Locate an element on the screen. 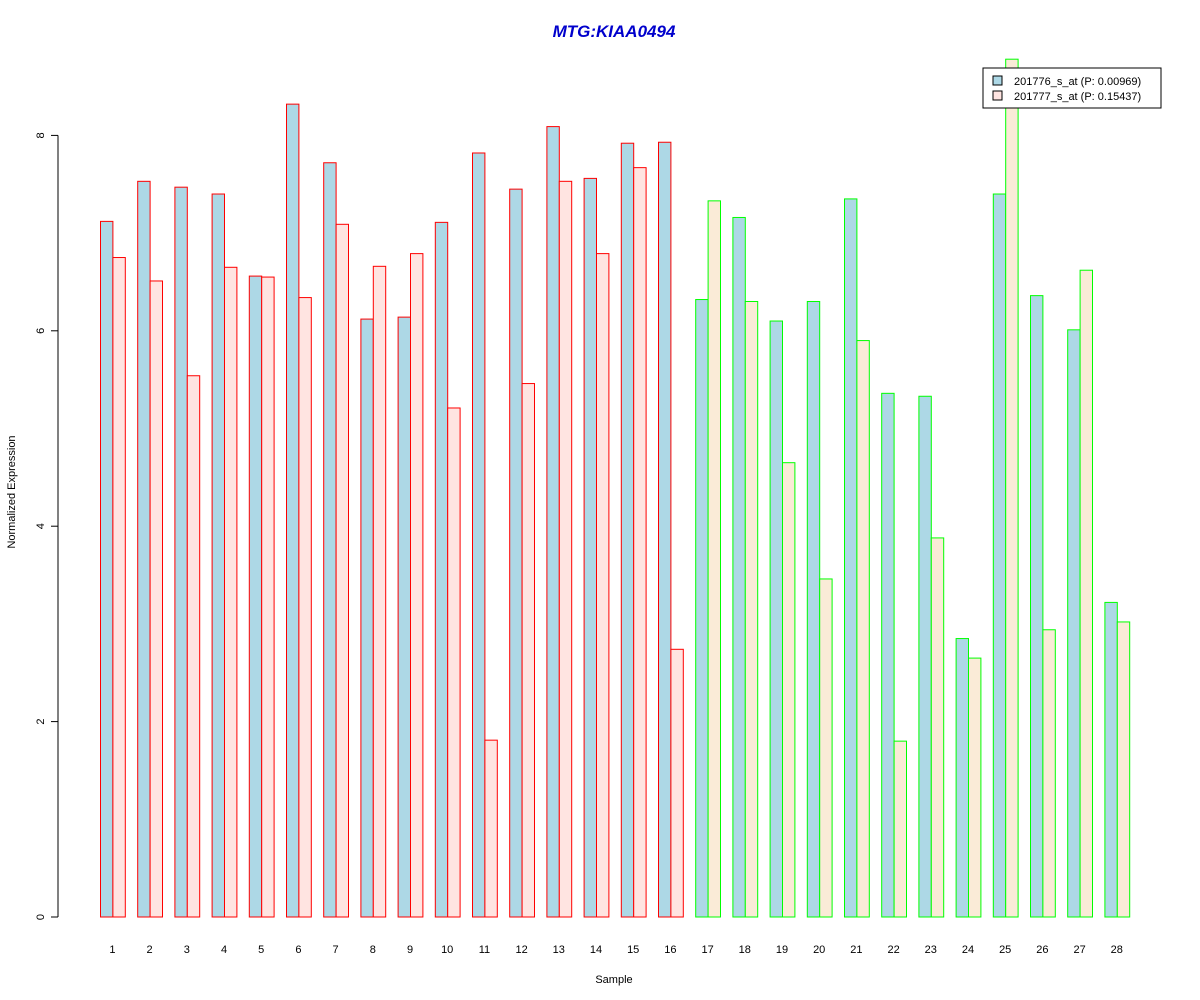  x-tick-label: 1 is located at coordinates (112, 950).